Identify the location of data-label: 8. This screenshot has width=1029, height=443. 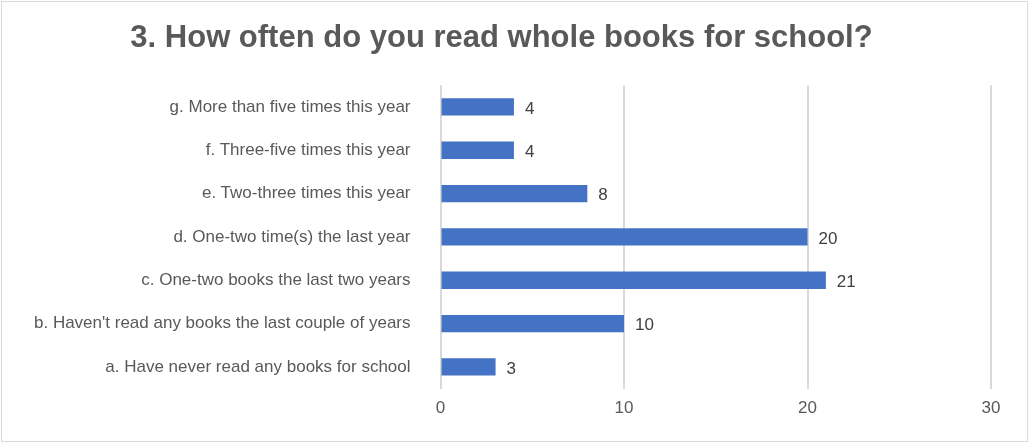
(603, 195).